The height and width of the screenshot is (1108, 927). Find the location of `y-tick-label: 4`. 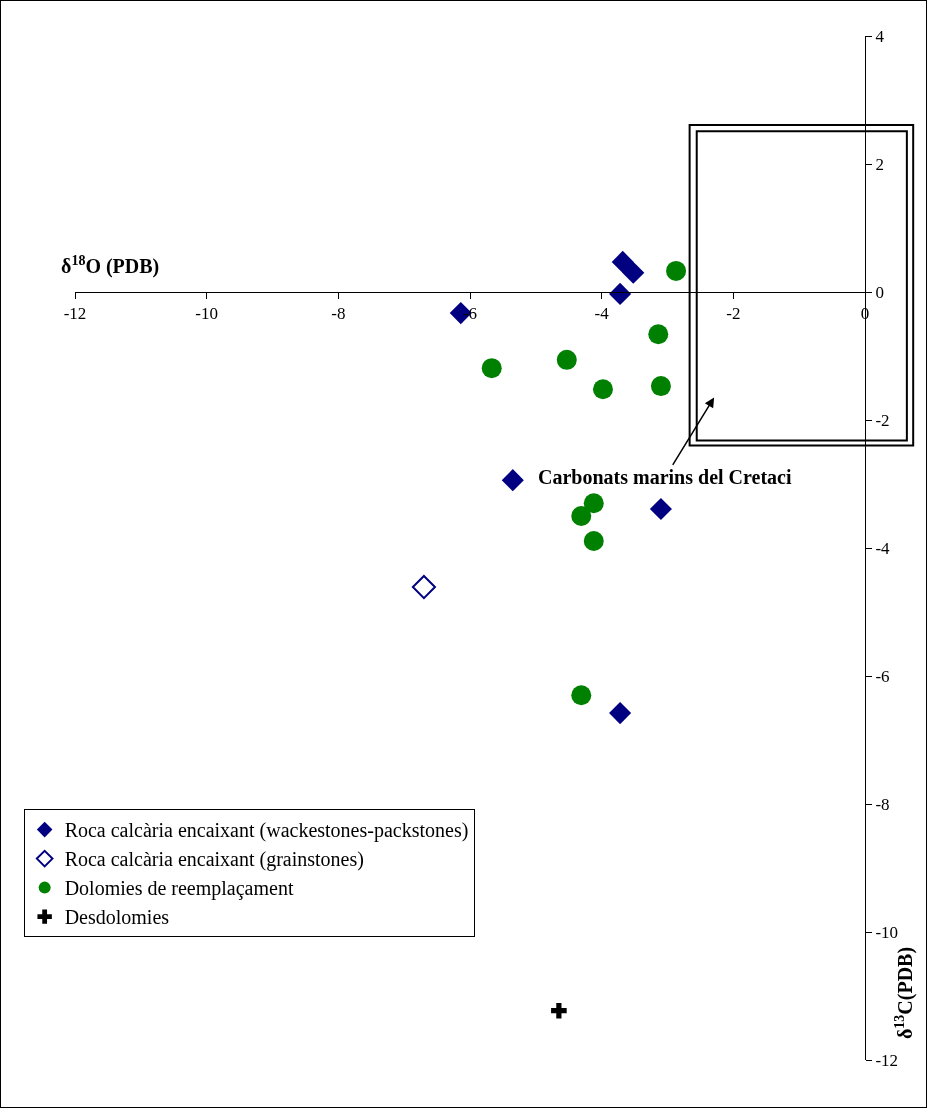

y-tick-label: 4 is located at coordinates (880, 36).